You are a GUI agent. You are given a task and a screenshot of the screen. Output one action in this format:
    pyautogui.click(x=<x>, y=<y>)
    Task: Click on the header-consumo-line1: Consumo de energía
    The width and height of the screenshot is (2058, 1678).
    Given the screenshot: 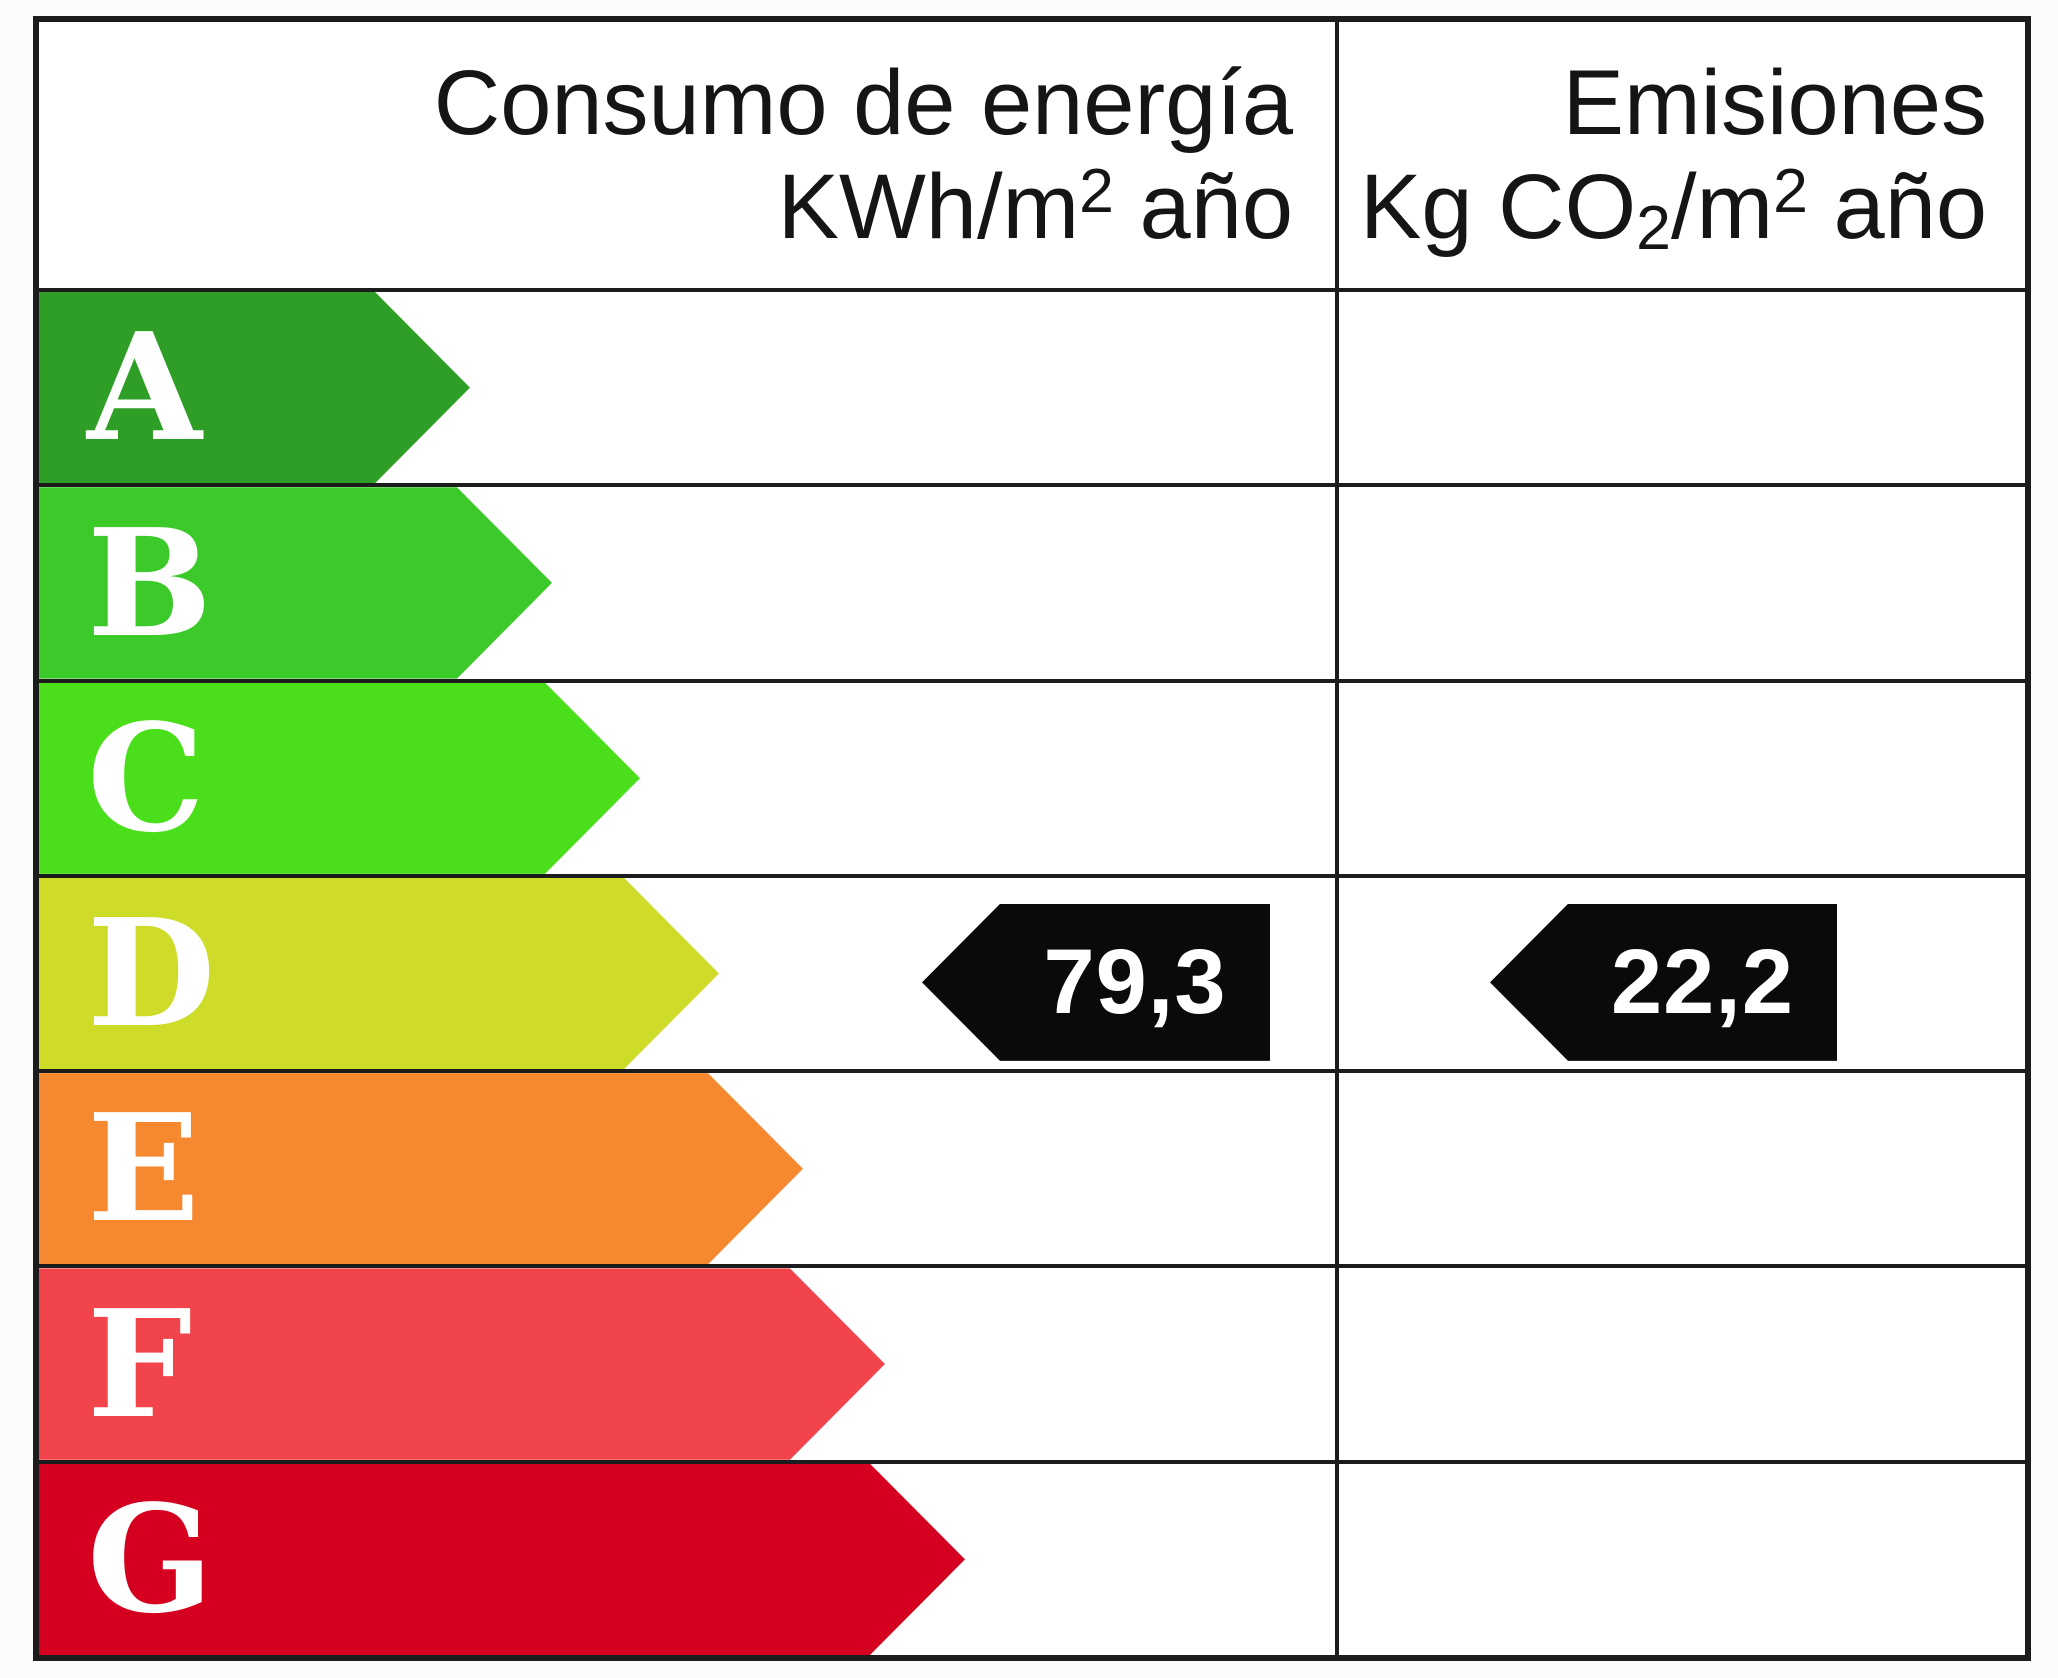 What is the action you would take?
    pyautogui.click(x=863, y=103)
    